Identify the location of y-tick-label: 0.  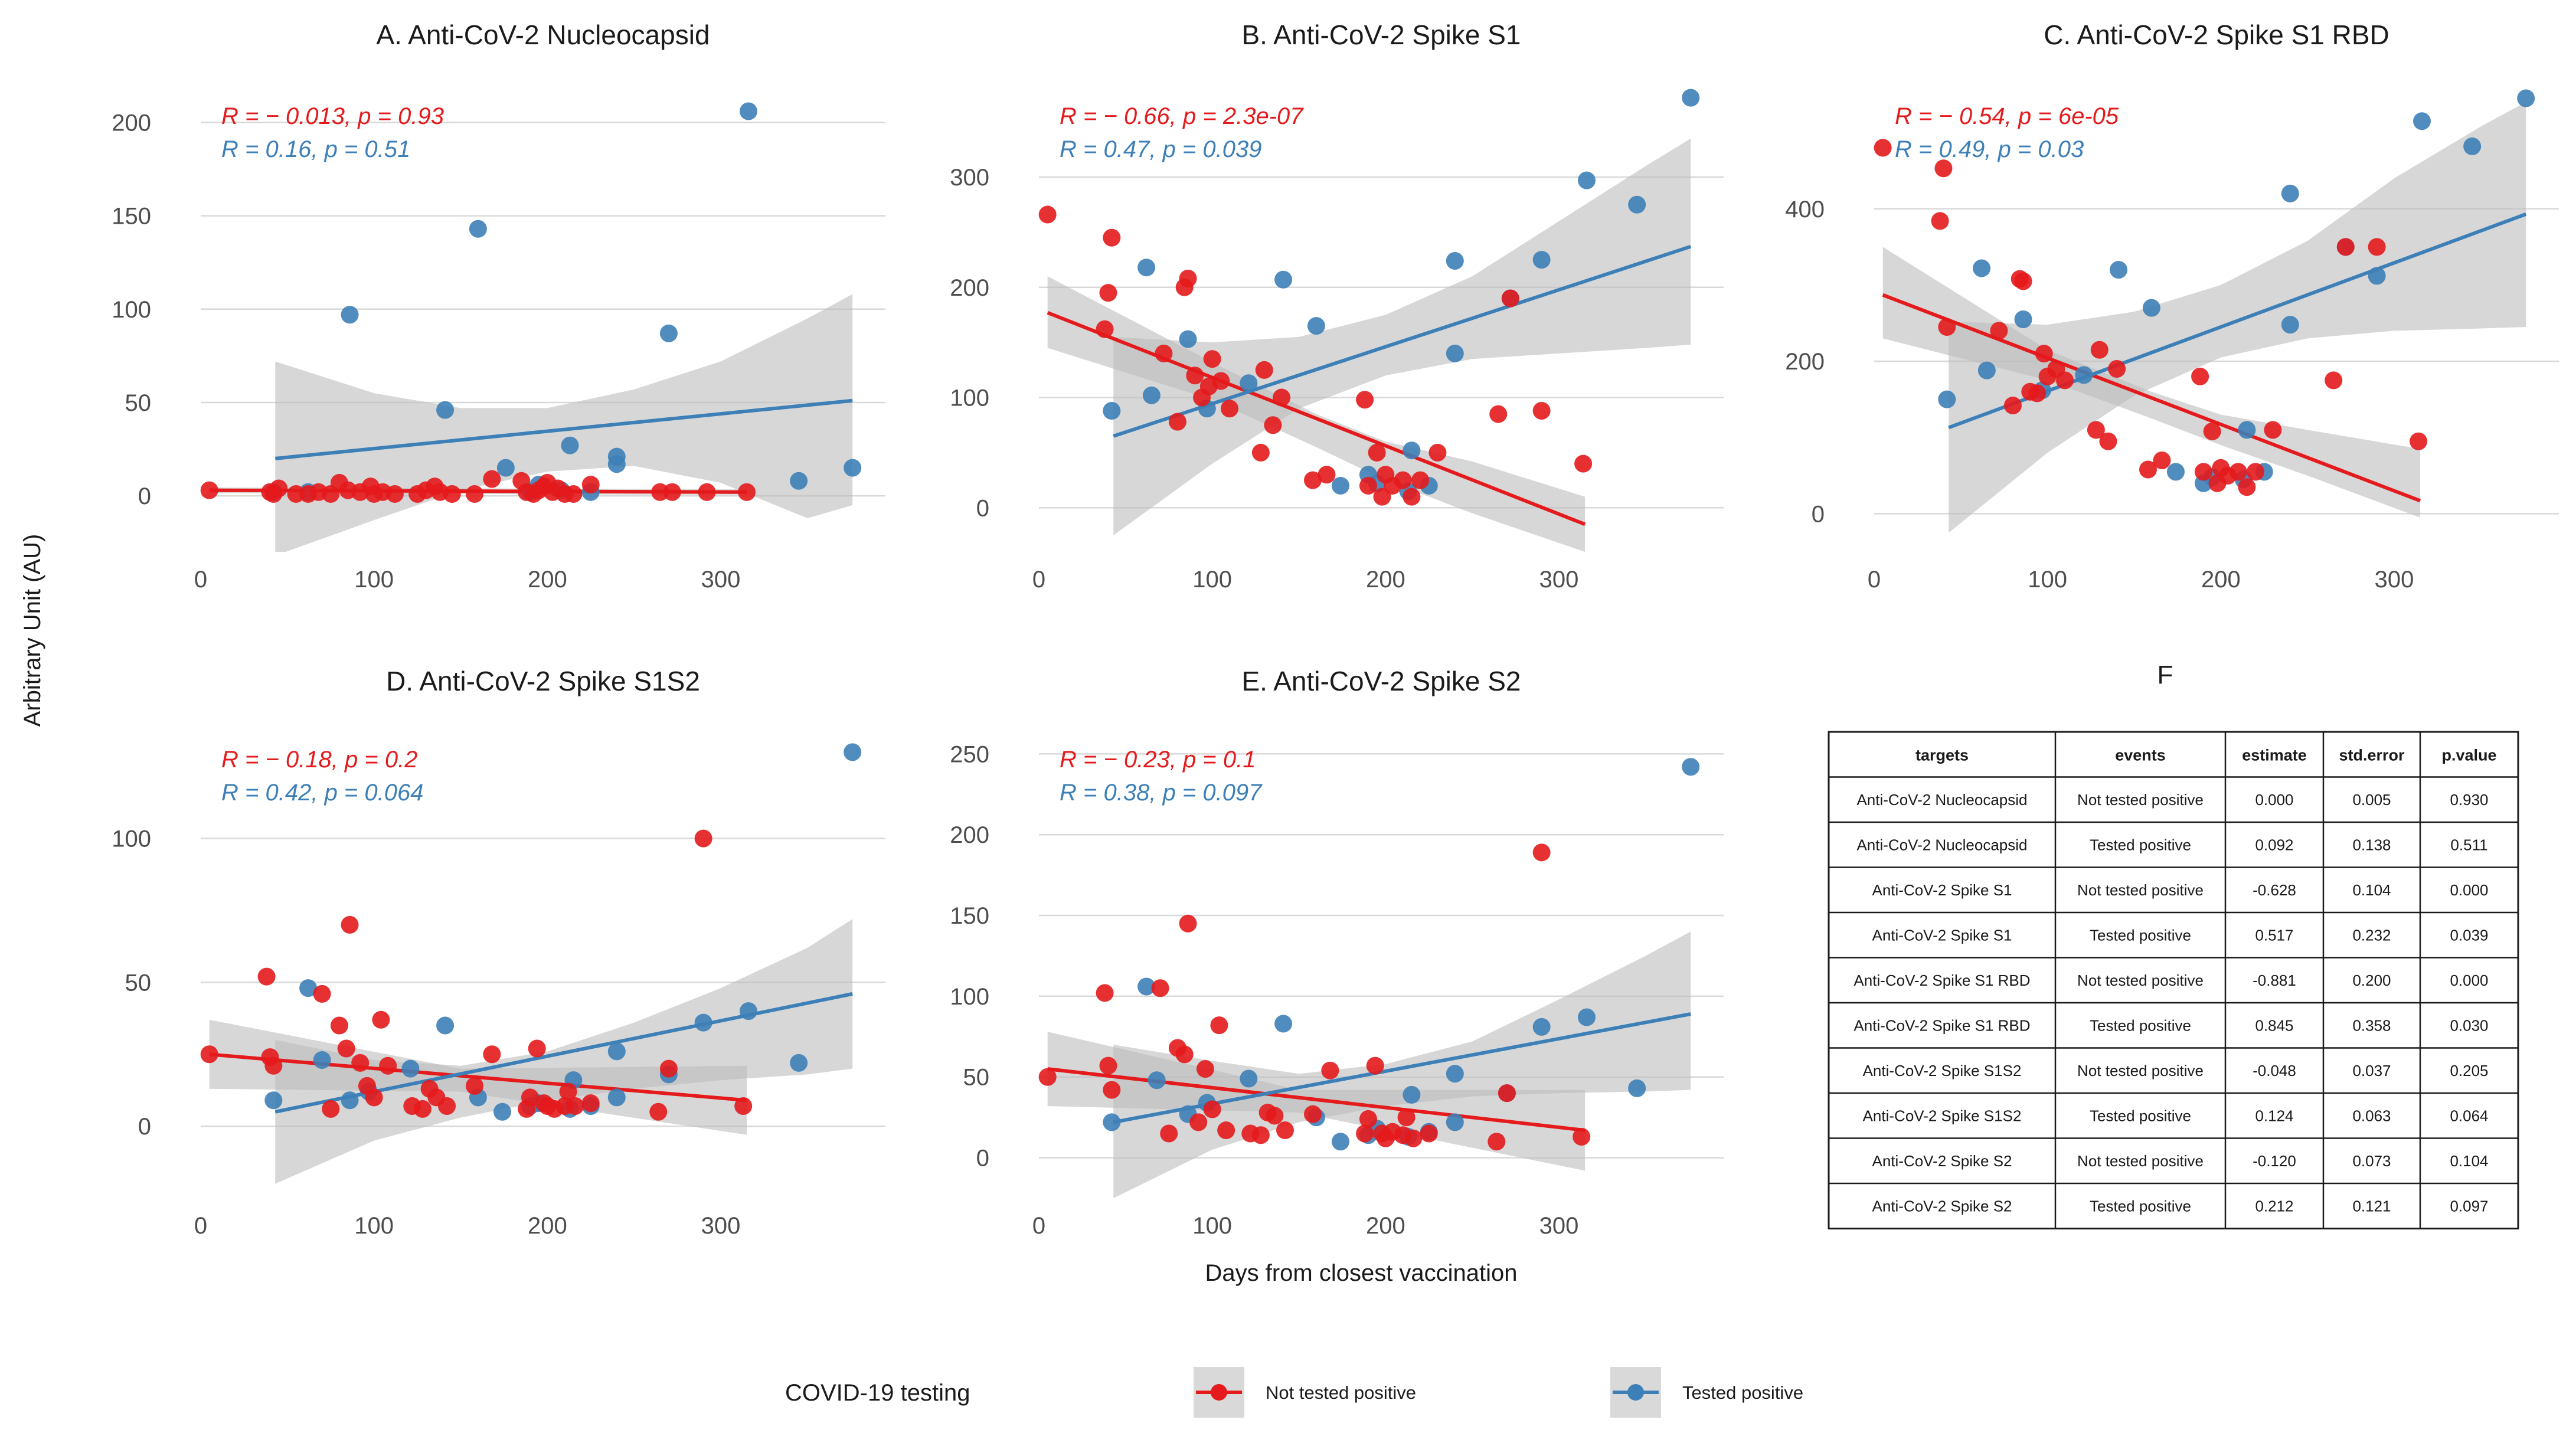
(144, 496).